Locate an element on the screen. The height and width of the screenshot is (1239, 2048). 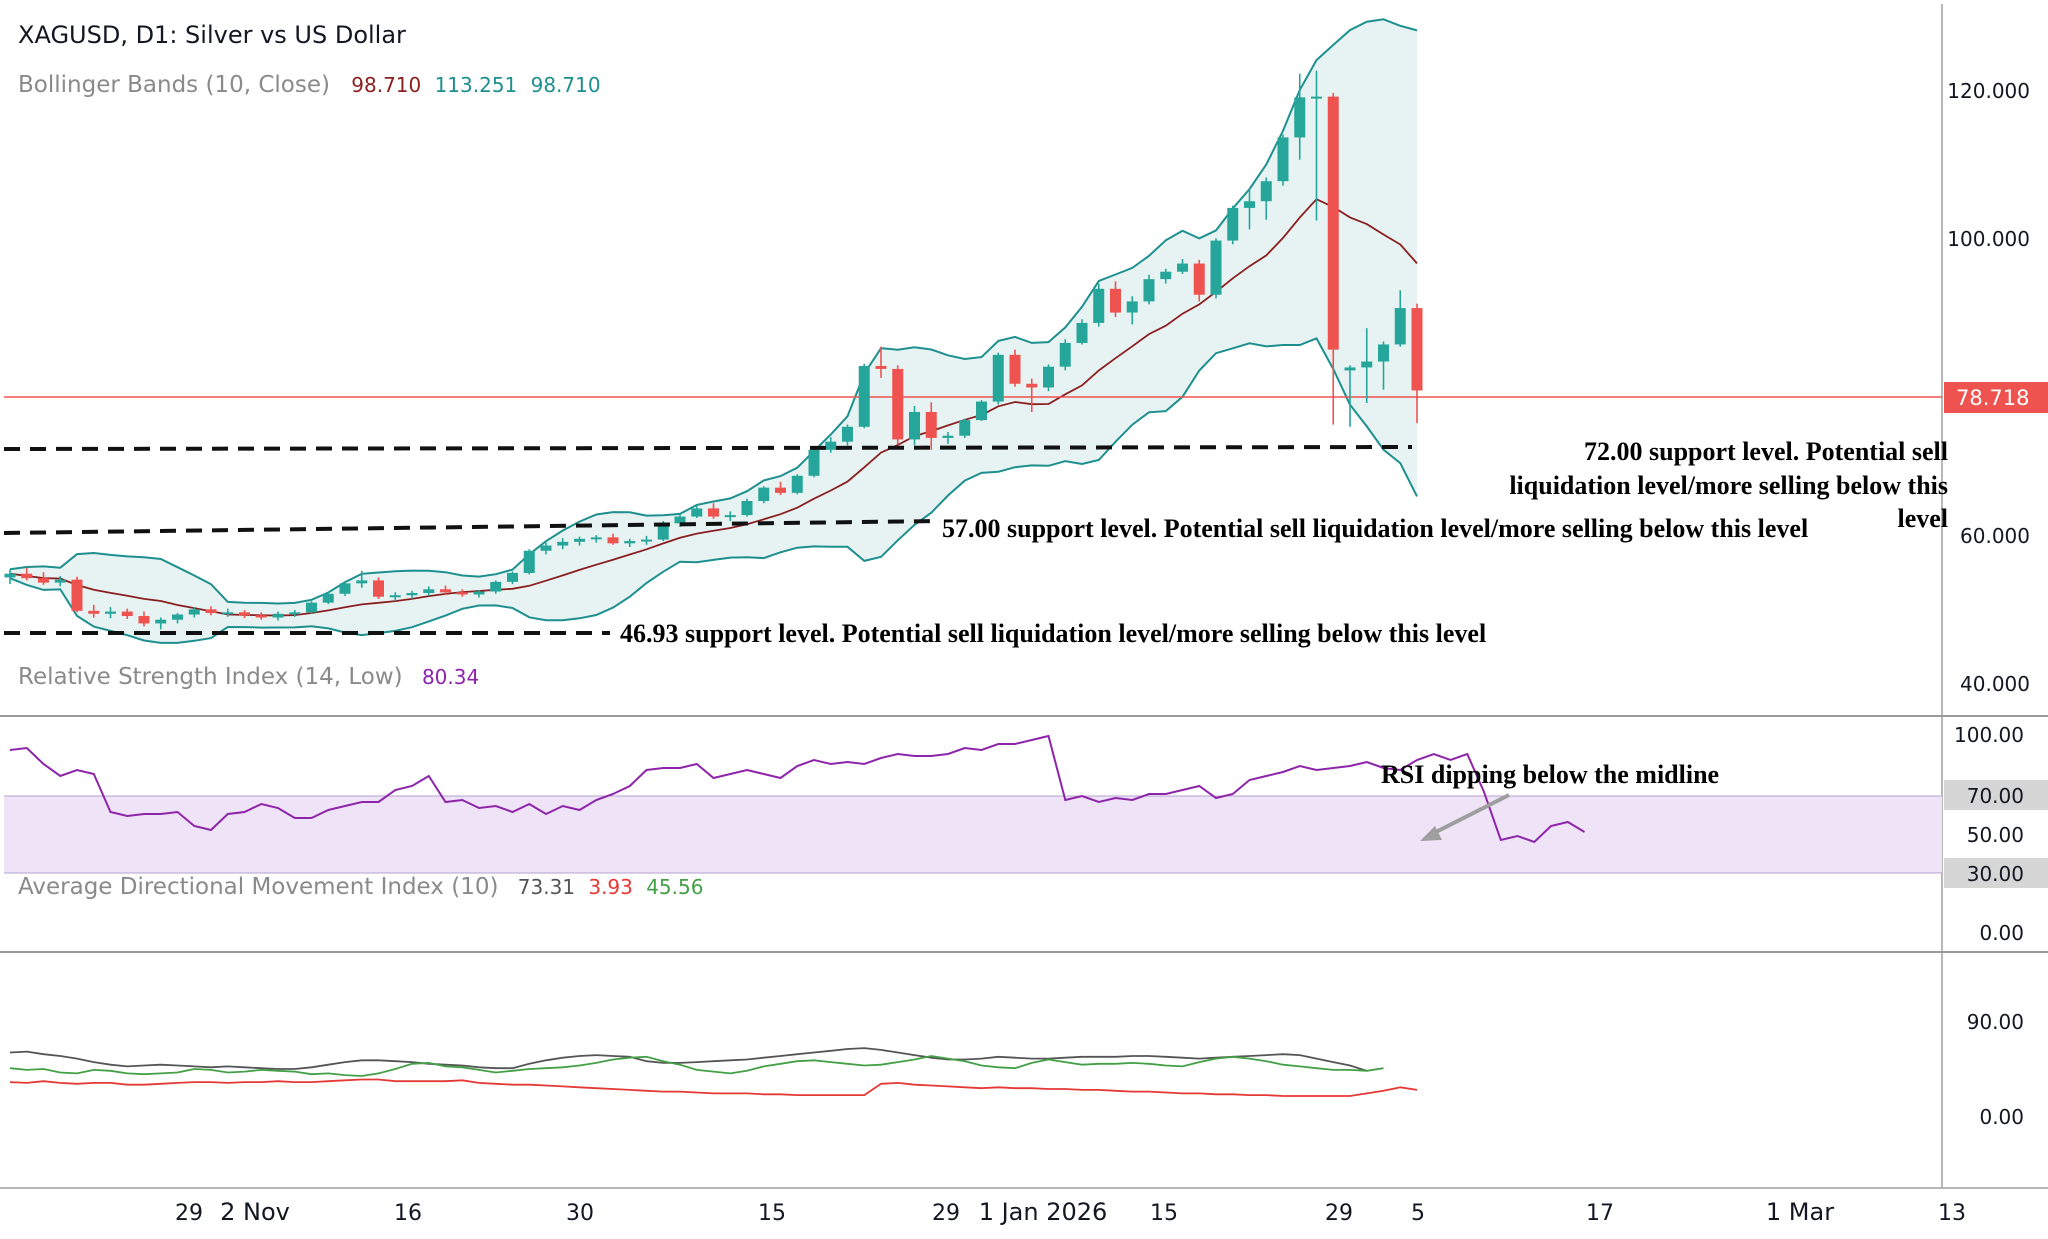
price-tick-120: 120.000 is located at coordinates (1988, 91).